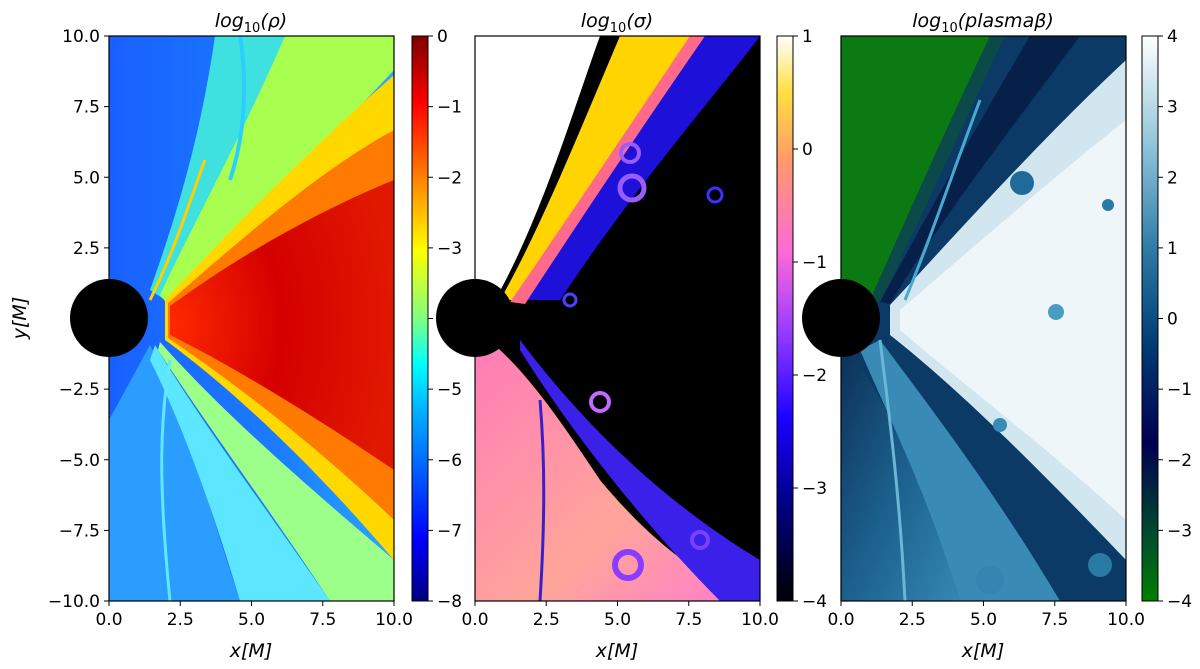 This screenshot has width=1200, height=669. I want to click on panel-title: log10(plasmaβ), so click(983, 23).